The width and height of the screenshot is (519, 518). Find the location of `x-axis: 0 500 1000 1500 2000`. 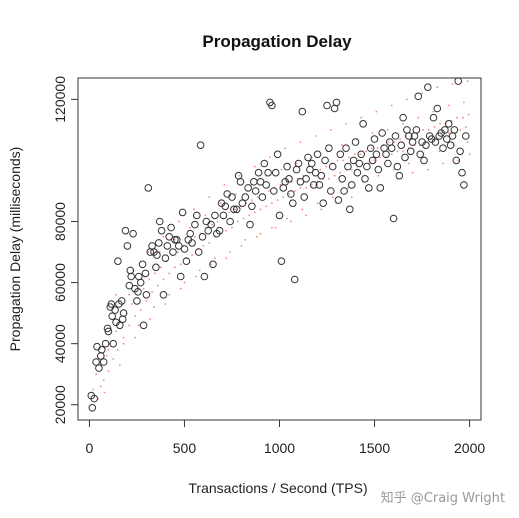

x-axis: 0 500 1000 1500 2000 is located at coordinates (285, 437).